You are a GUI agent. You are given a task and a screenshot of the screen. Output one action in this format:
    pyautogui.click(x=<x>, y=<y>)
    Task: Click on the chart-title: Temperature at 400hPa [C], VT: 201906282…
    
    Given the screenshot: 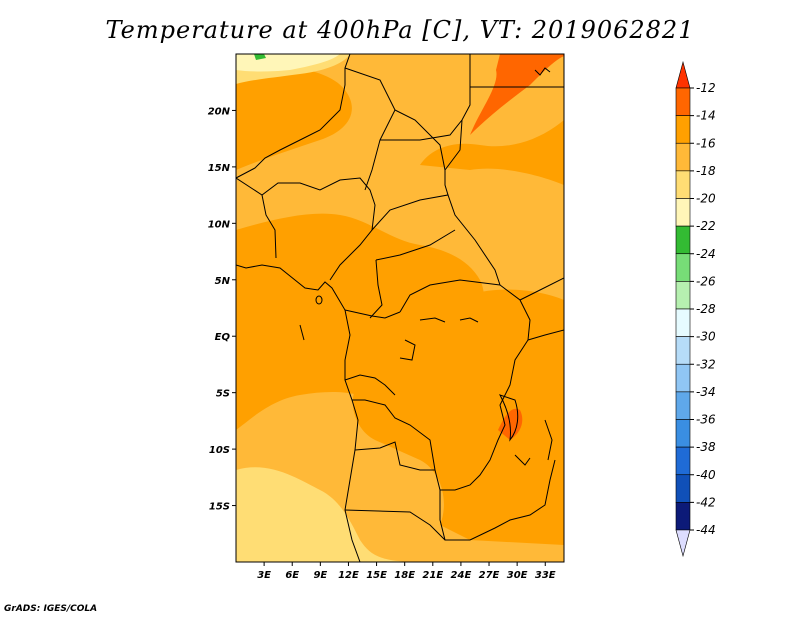 What is the action you would take?
    pyautogui.click(x=400, y=30)
    